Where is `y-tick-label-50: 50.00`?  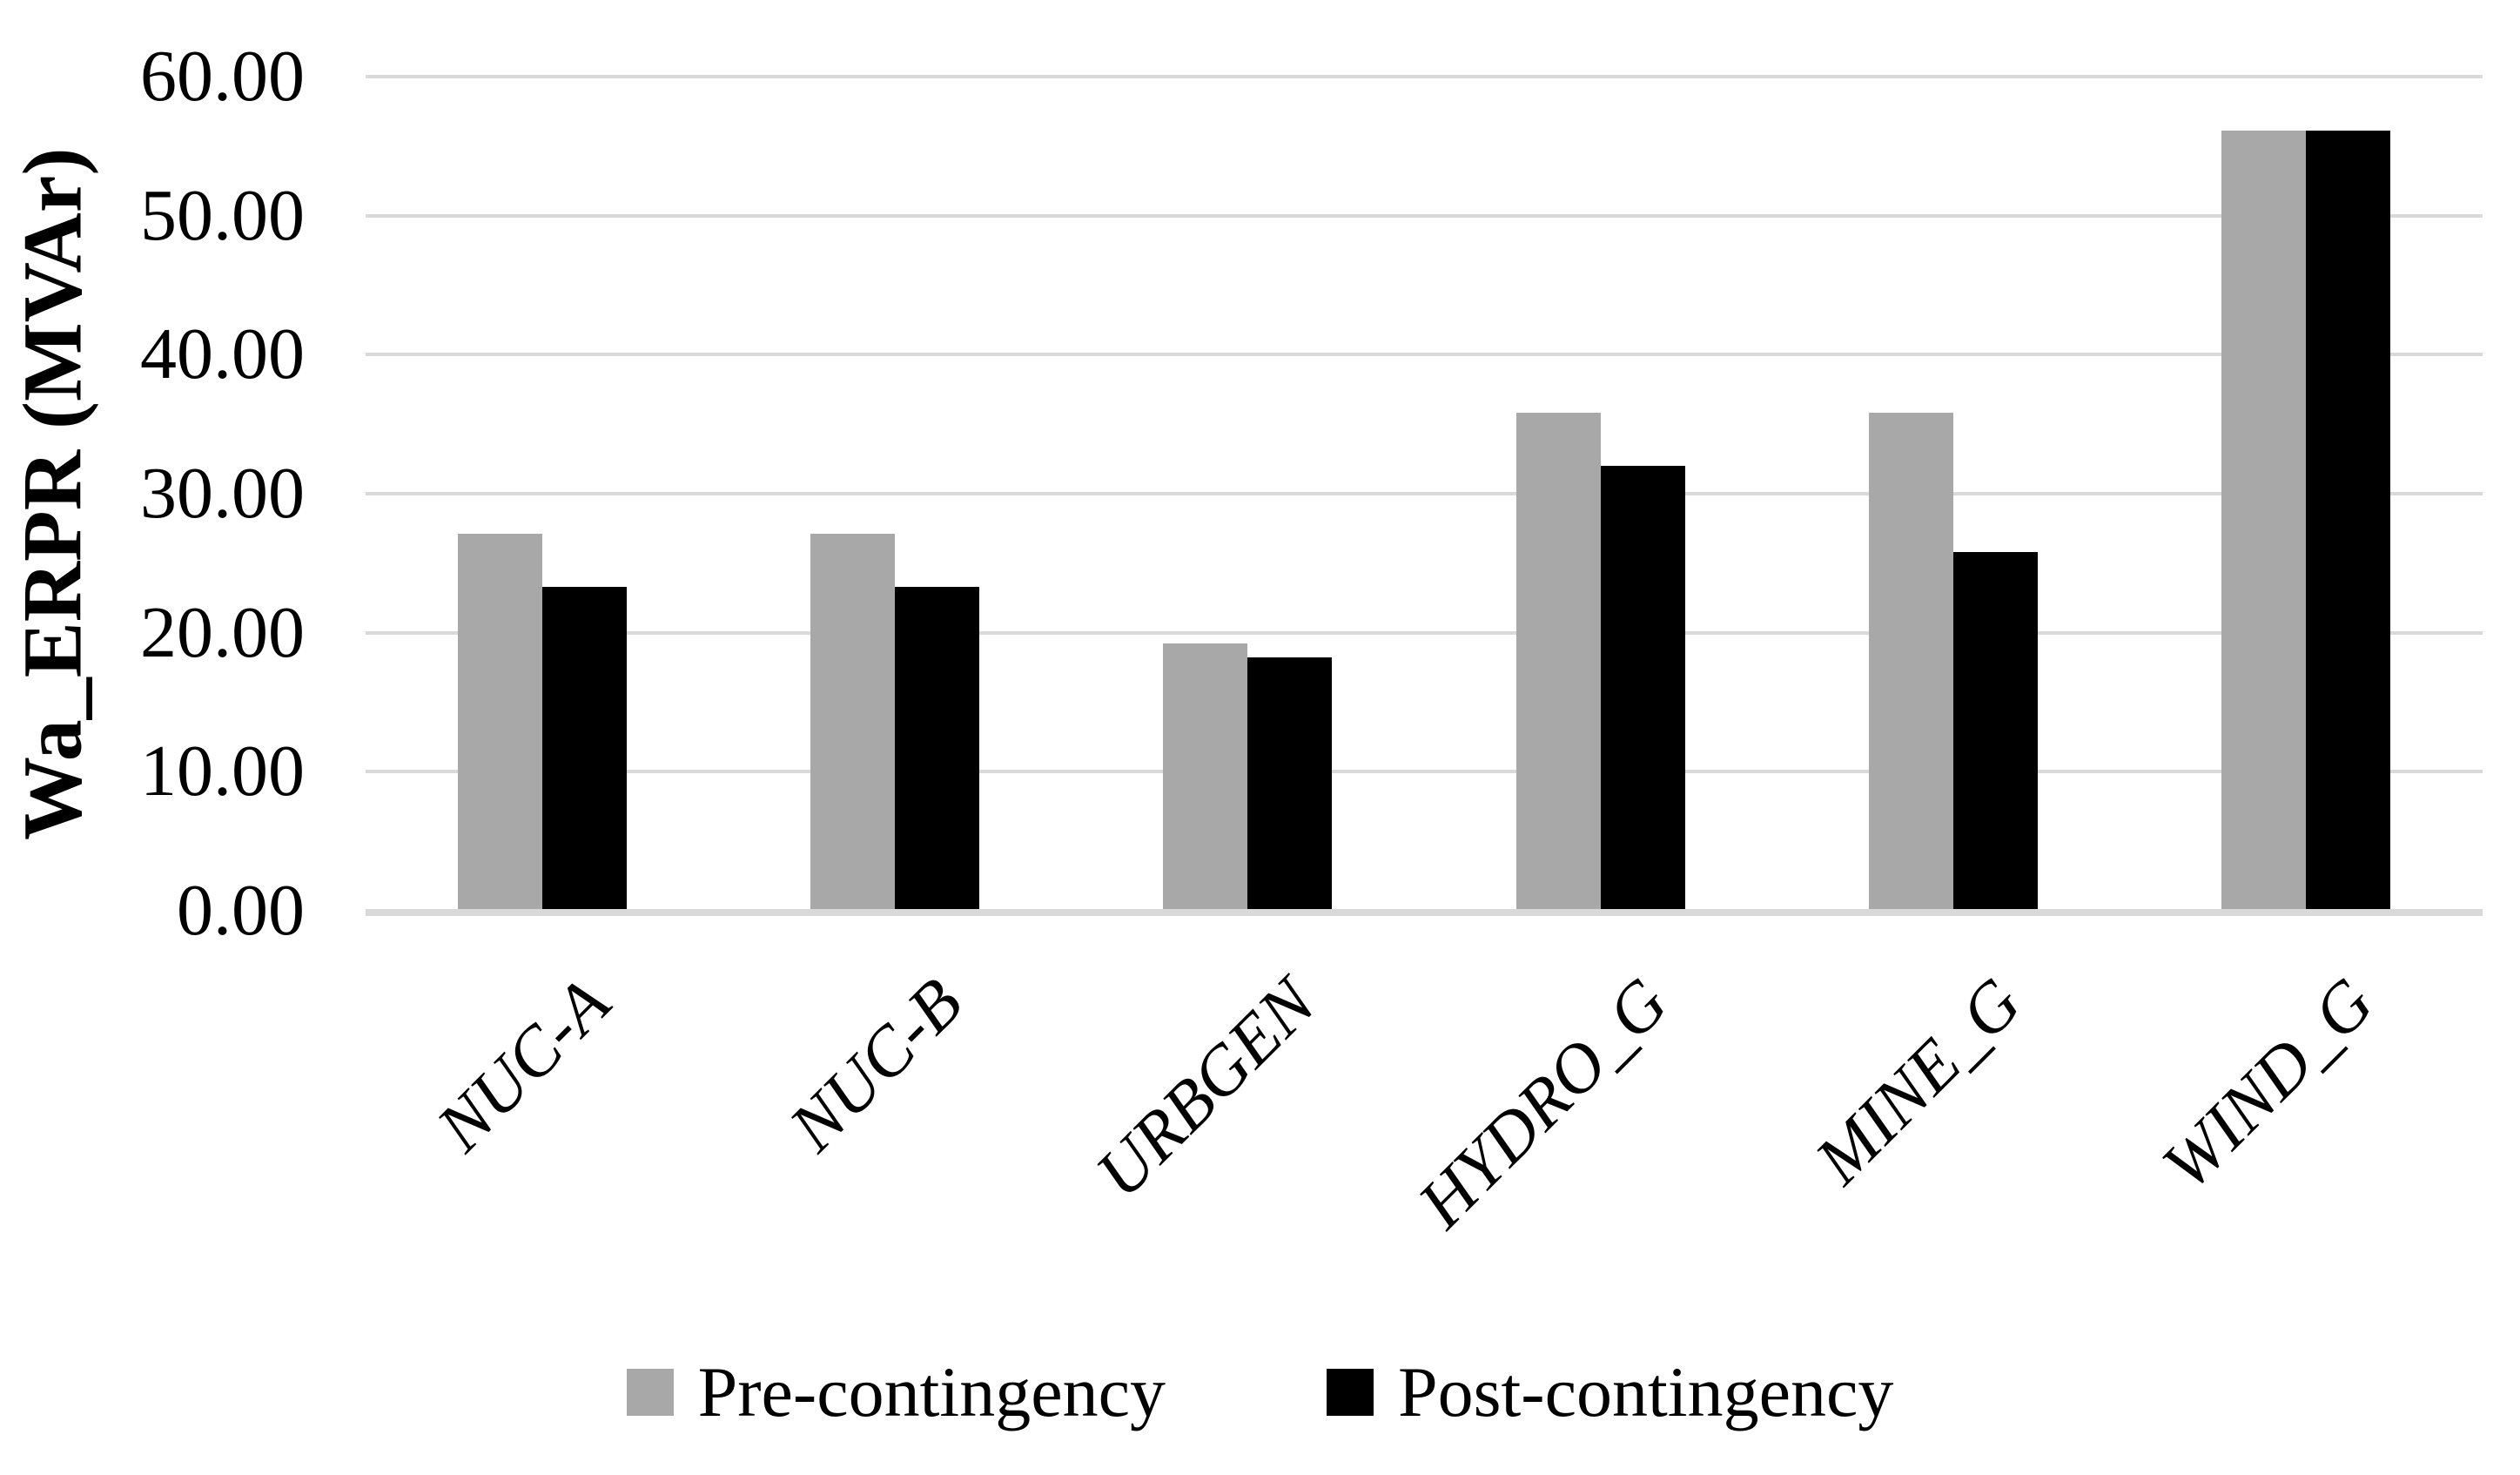
y-tick-label-50: 50.00 is located at coordinates (222, 215).